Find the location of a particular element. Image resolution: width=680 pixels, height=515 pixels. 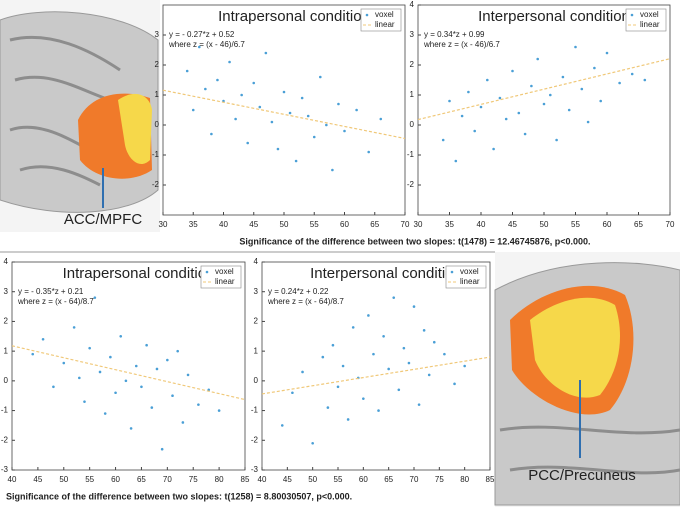

x-tick-label: 75 is located at coordinates (193, 479).